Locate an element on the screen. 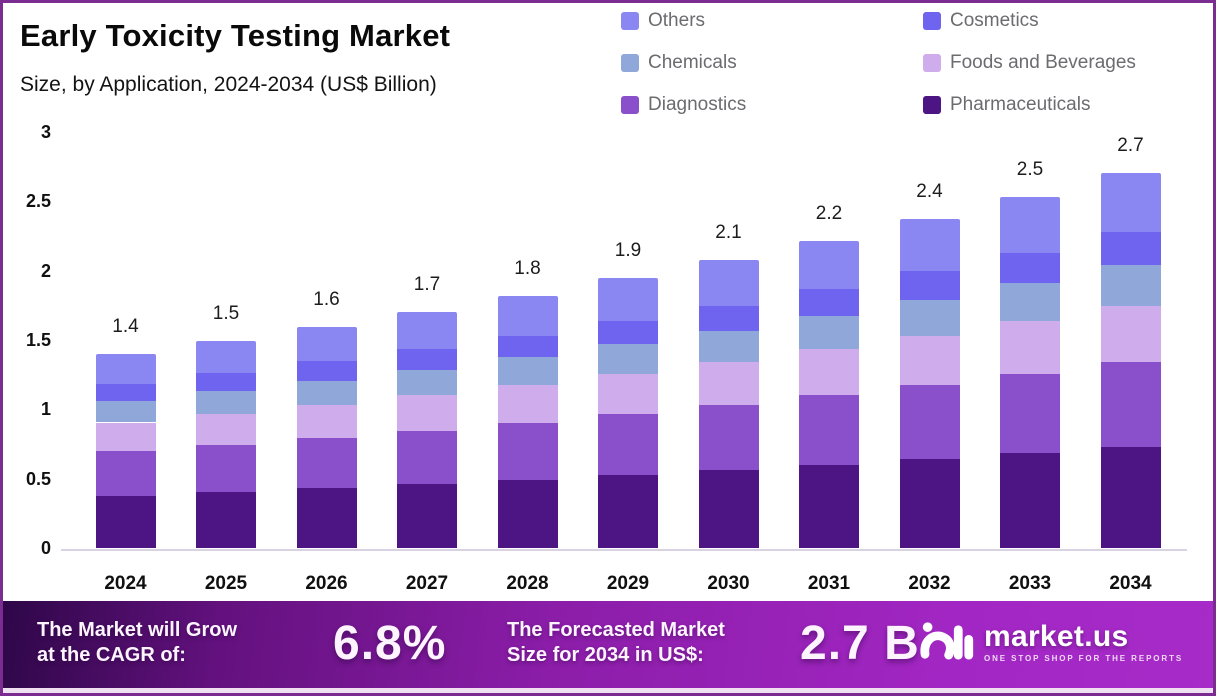 The image size is (1216, 696). legend-label: Pharmaceuticals is located at coordinates (1020, 104).